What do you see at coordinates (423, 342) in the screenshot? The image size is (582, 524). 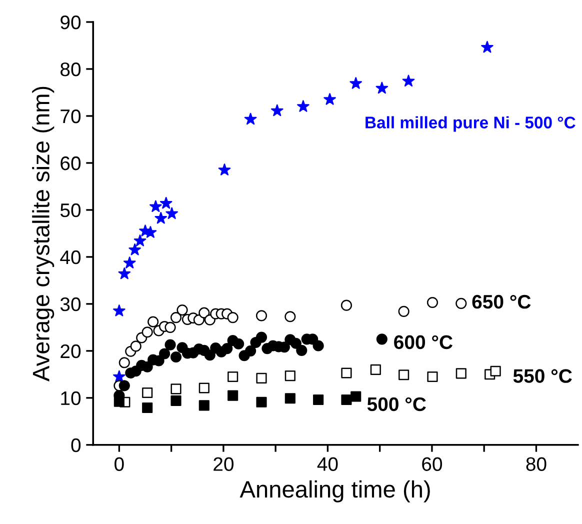 I see `series-label: 600 °C` at bounding box center [423, 342].